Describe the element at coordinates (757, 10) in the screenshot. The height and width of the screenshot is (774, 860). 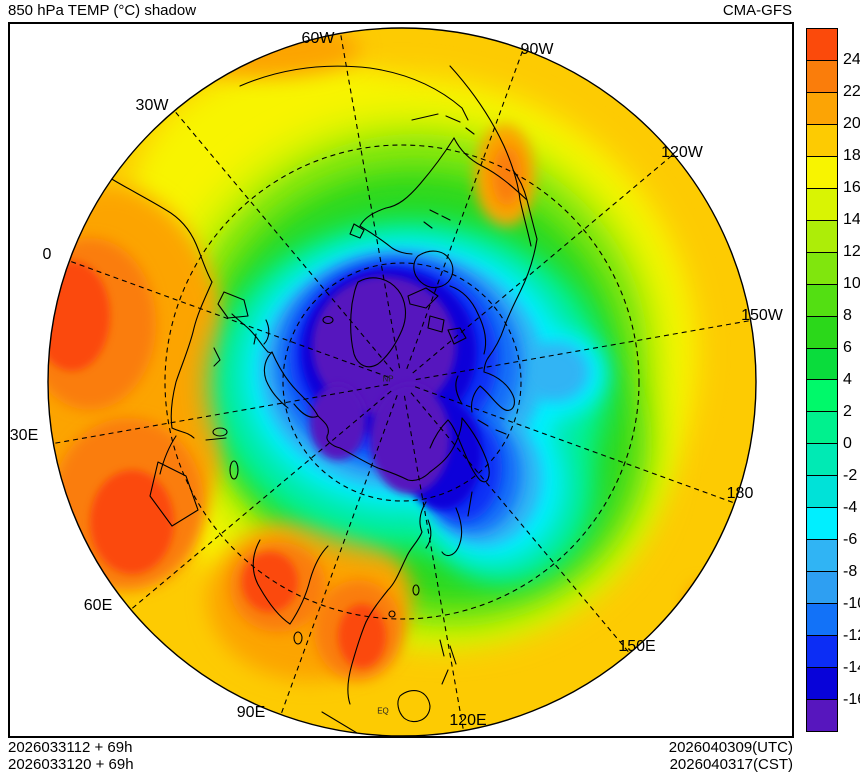
I see `model-name-label: CMA-GFS` at that location.